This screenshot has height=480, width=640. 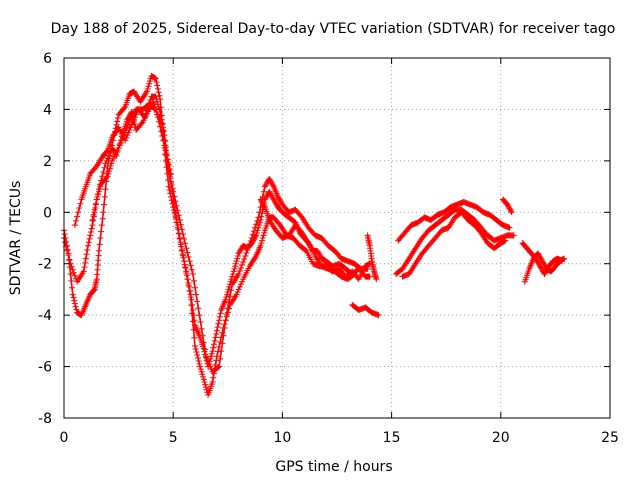 What do you see at coordinates (47, 59) in the screenshot?
I see `y-tick-label: 6` at bounding box center [47, 59].